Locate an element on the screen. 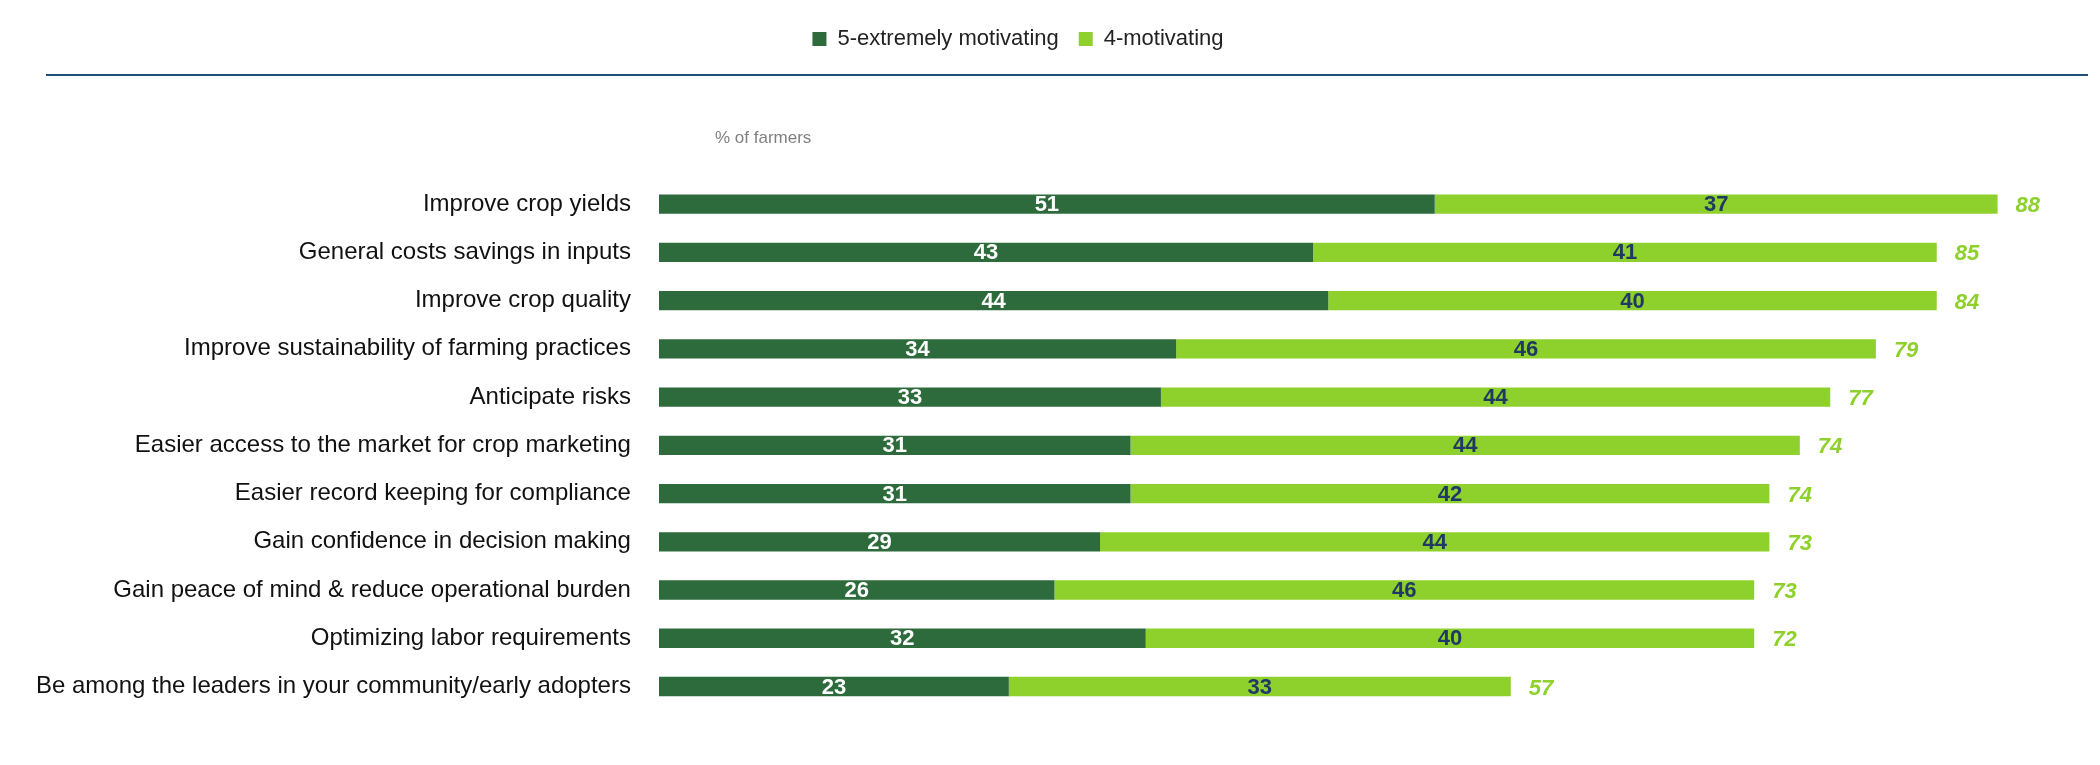  y-tick-label: Gain confidence in decision making is located at coordinates (442, 540).